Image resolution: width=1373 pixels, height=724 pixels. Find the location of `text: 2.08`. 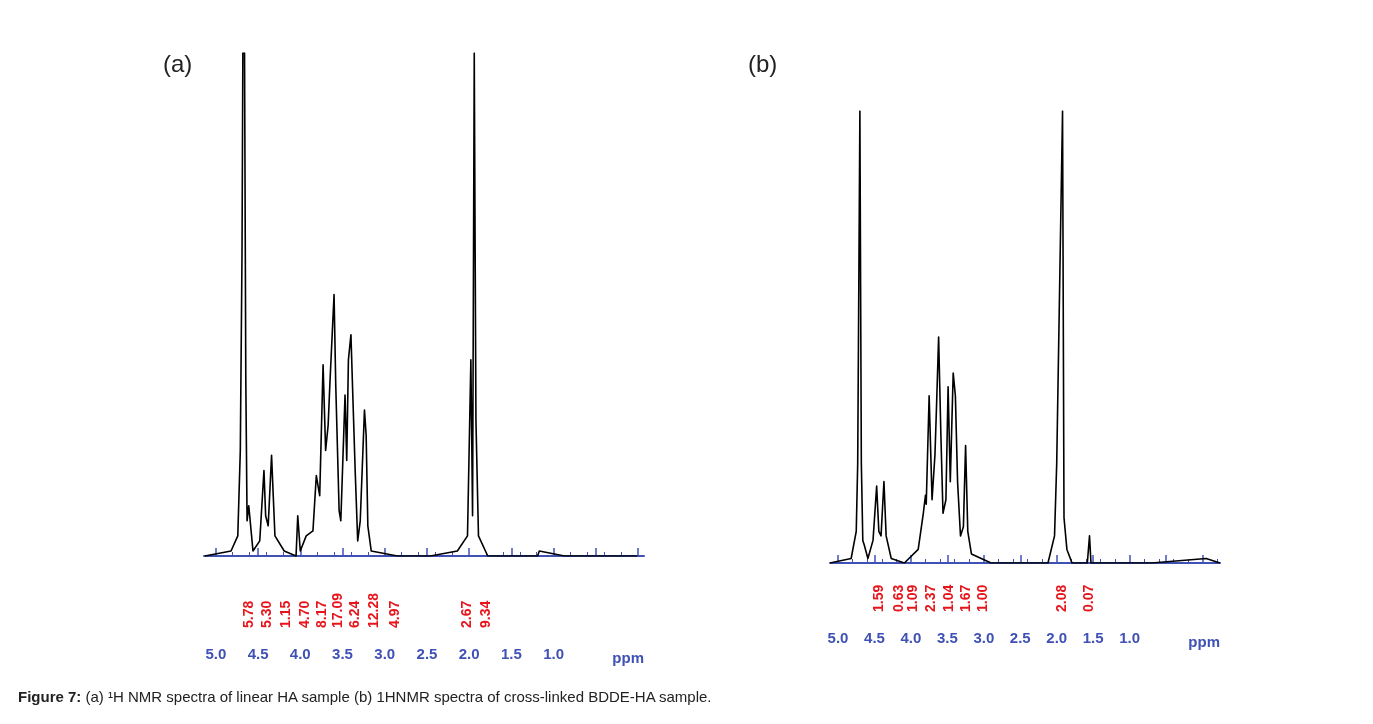

text: 2.08 is located at coordinates (1061, 598).